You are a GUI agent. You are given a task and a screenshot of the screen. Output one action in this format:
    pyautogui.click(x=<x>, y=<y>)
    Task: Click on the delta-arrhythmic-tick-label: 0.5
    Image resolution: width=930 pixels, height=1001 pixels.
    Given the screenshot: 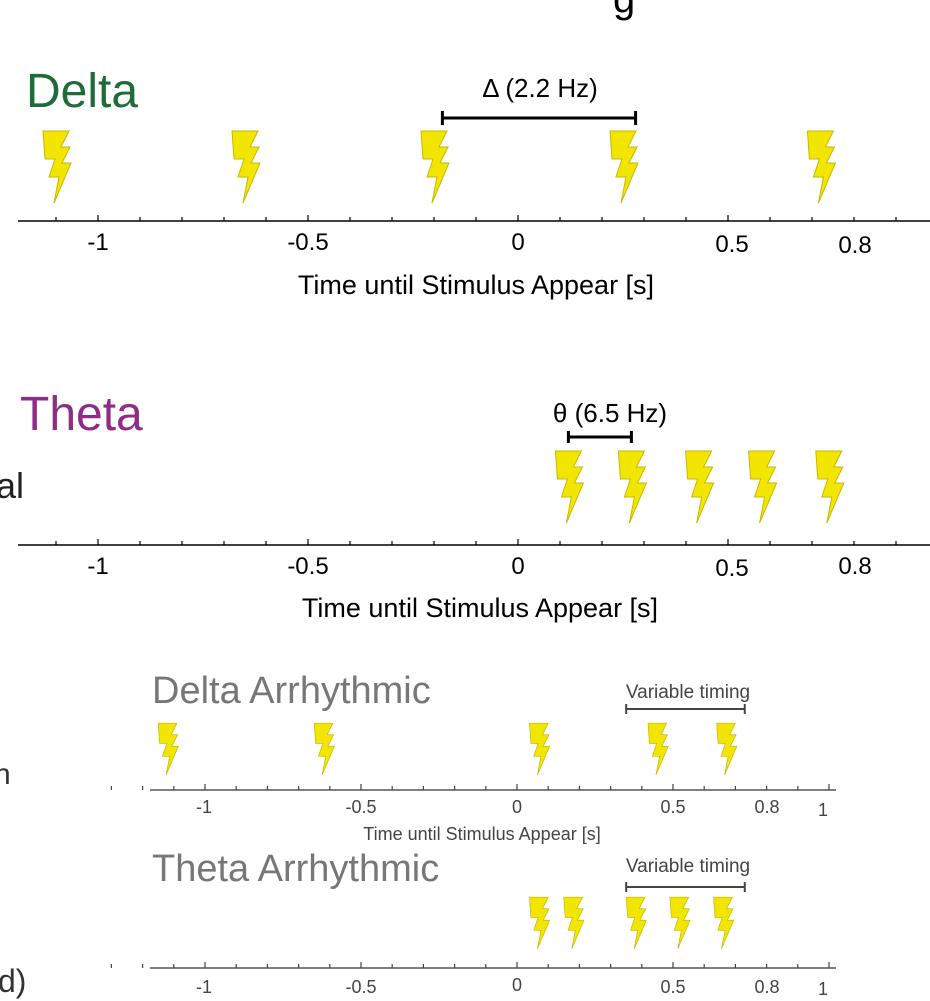 What is the action you would take?
    pyautogui.click(x=672, y=807)
    